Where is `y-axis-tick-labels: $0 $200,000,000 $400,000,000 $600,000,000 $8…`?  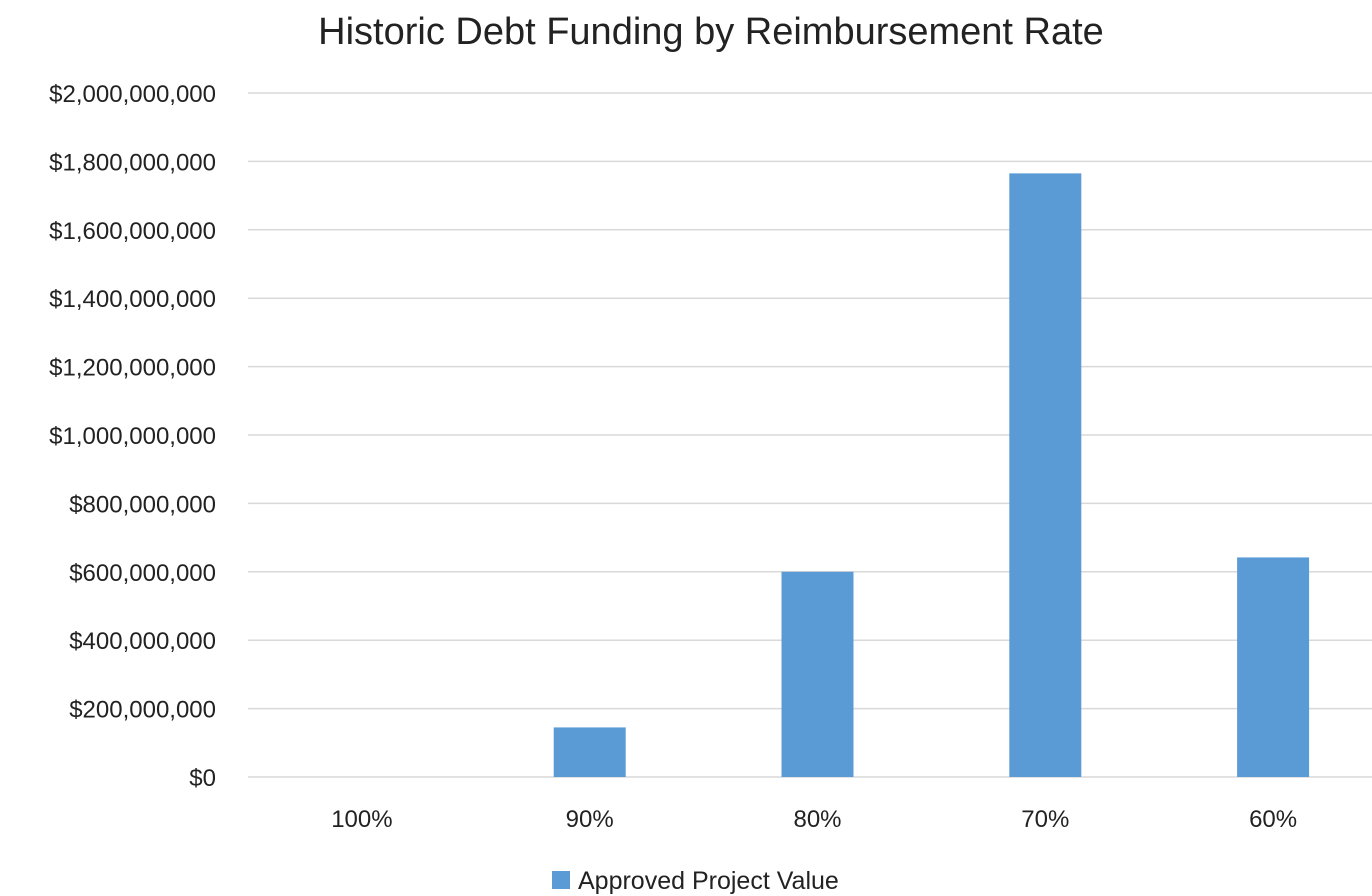
y-axis-tick-labels: $0 $200,000,000 $400,000,000 $600,000,000 $8… is located at coordinates (132, 436).